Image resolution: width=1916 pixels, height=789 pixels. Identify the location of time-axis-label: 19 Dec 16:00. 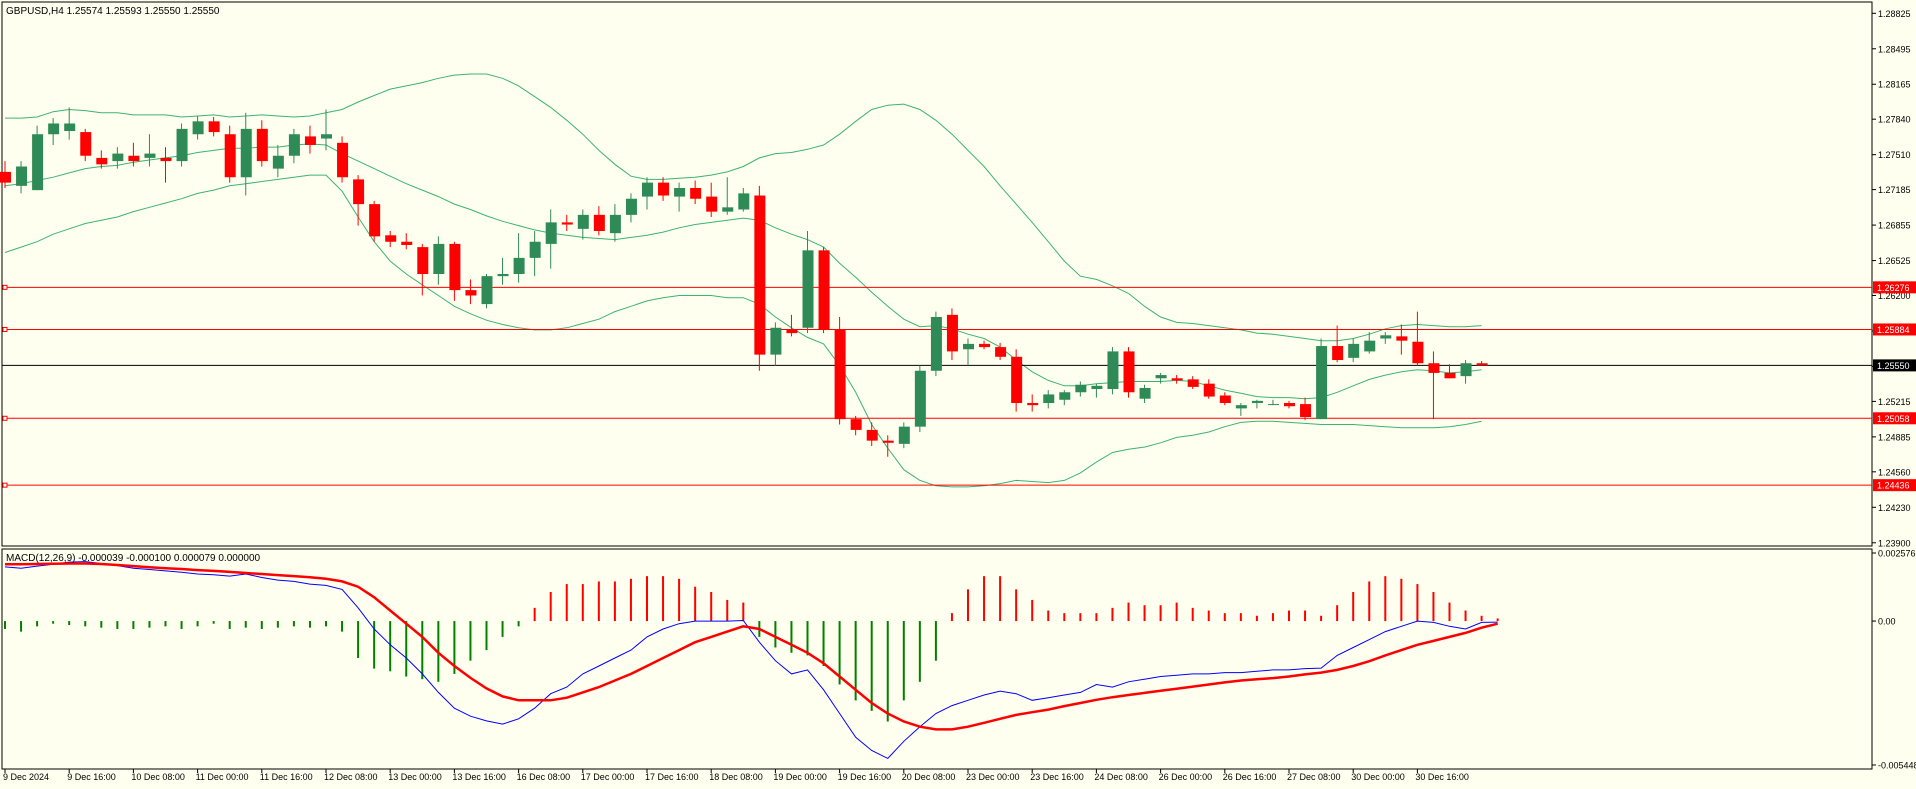
(865, 777).